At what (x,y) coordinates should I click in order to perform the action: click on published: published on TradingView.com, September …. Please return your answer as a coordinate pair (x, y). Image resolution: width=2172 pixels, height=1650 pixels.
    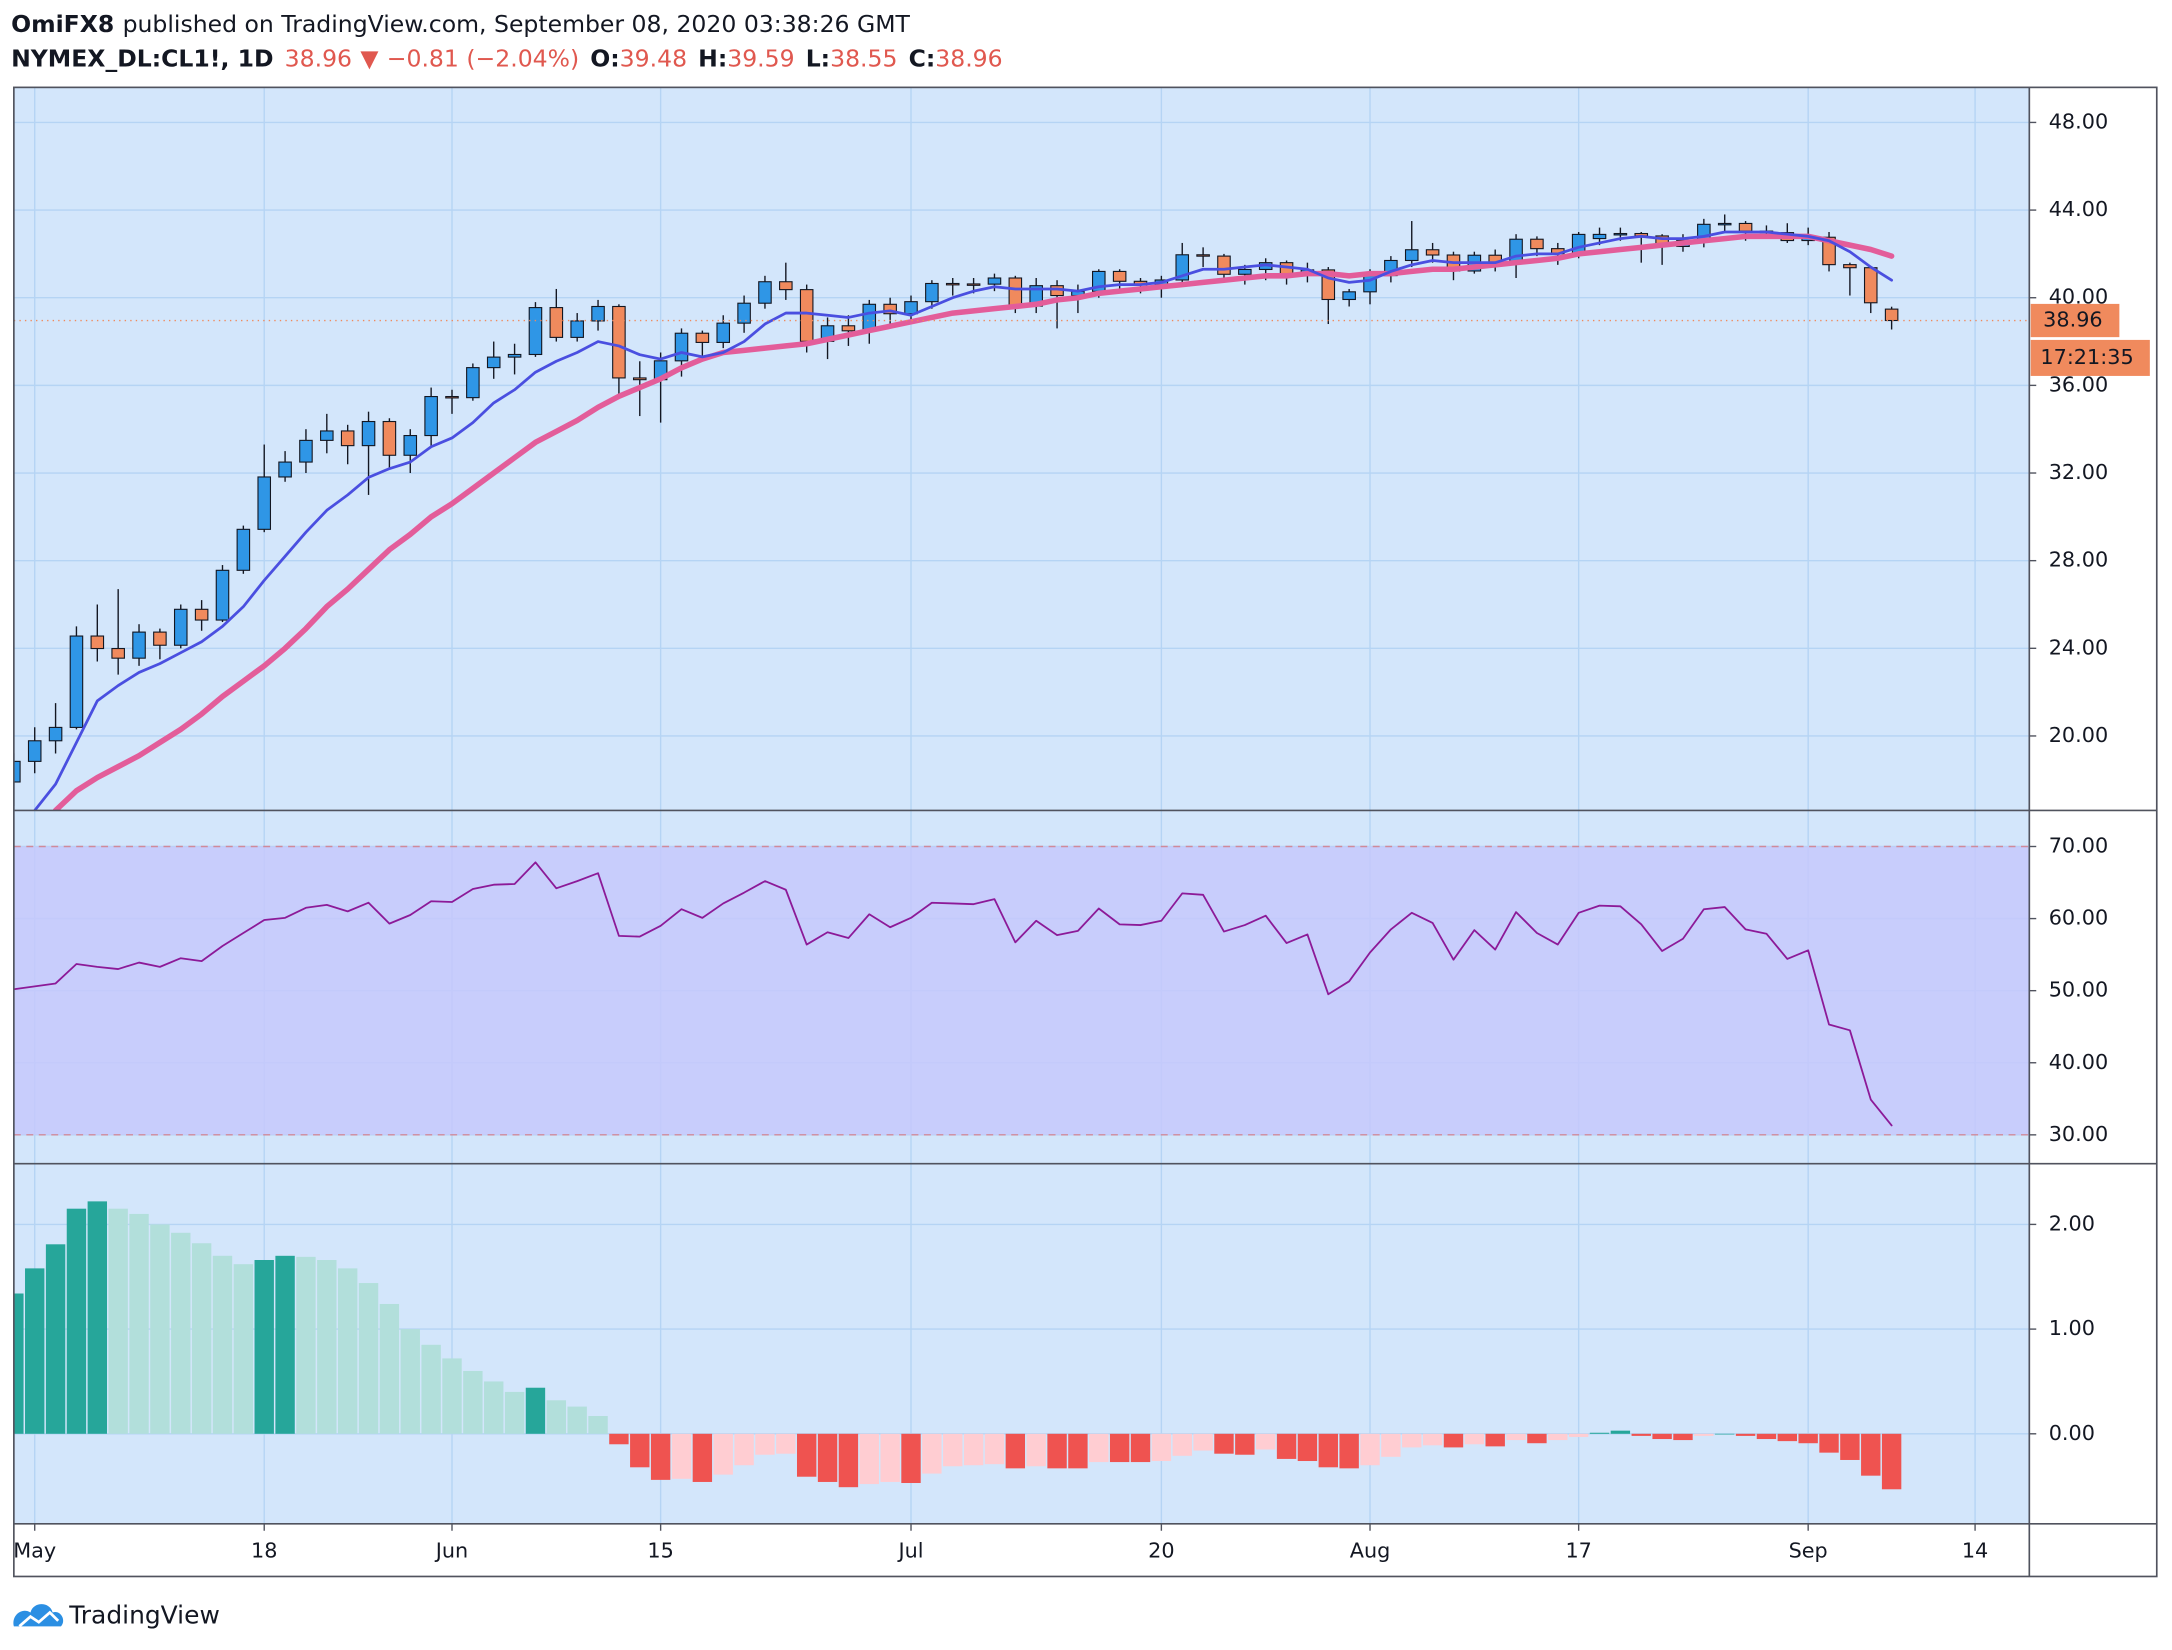
    Looking at the image, I should click on (517, 24).